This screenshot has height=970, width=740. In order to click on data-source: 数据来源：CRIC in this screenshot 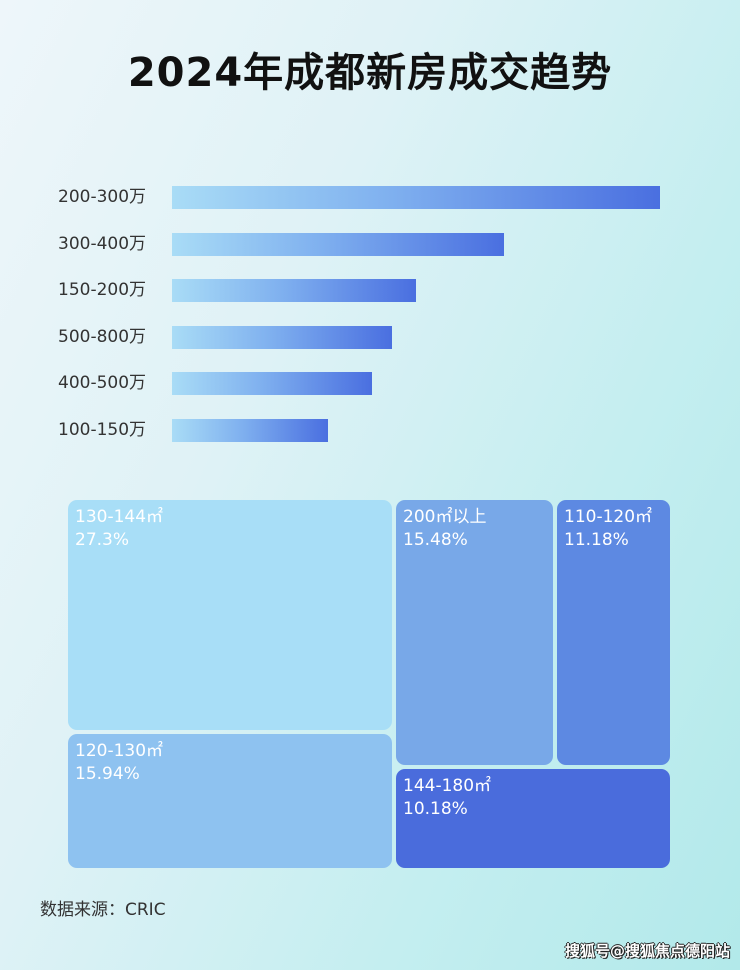, I will do `click(103, 910)`.